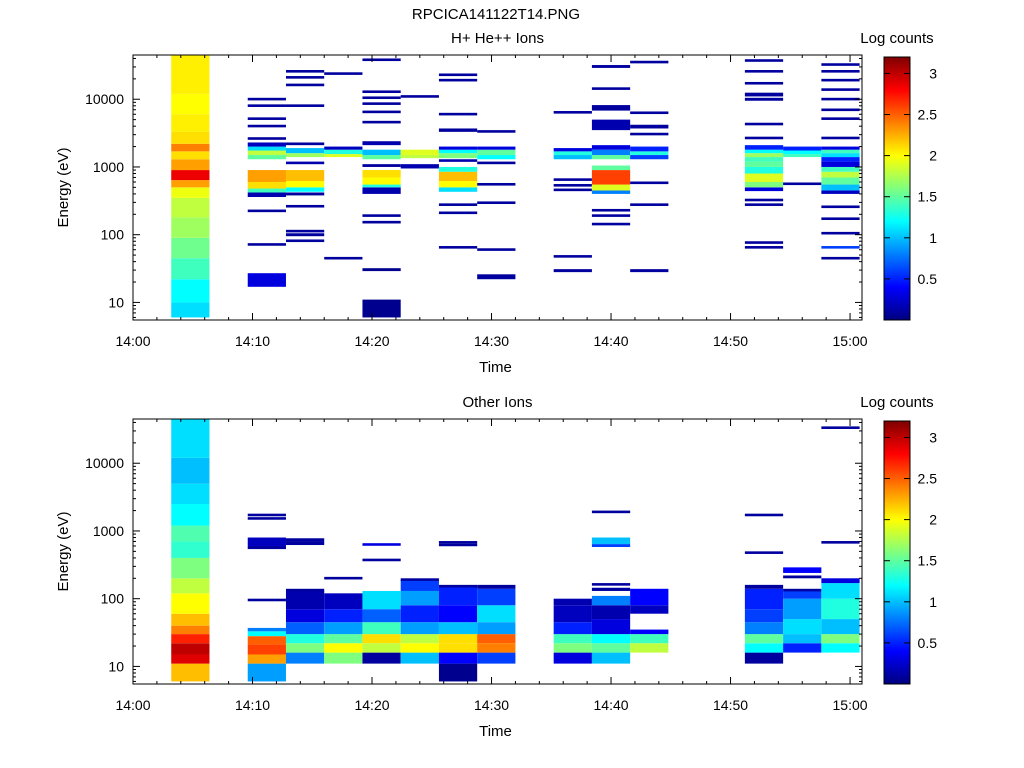 The image size is (1024, 768). I want to click on colorbar-frame, so click(897, 552).